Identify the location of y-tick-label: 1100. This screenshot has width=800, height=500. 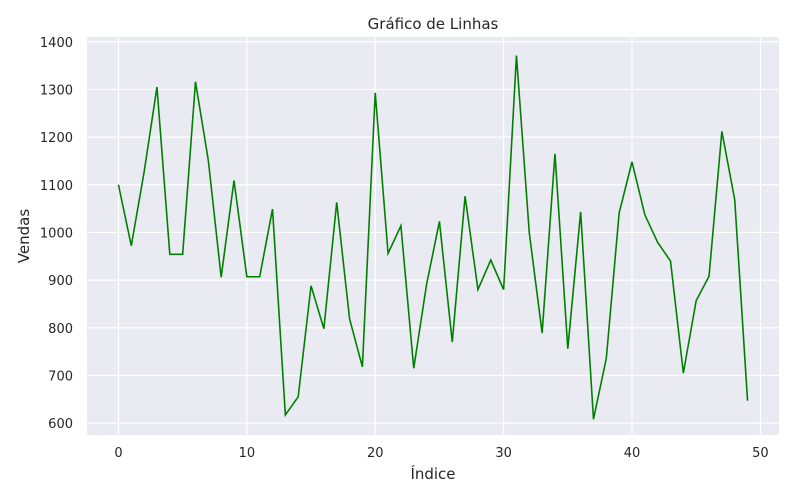
(56, 186).